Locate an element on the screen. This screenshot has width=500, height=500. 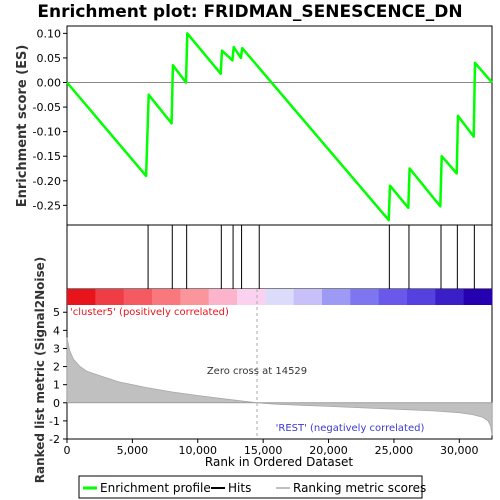
x-tick-label: 15,000 is located at coordinates (263, 450).